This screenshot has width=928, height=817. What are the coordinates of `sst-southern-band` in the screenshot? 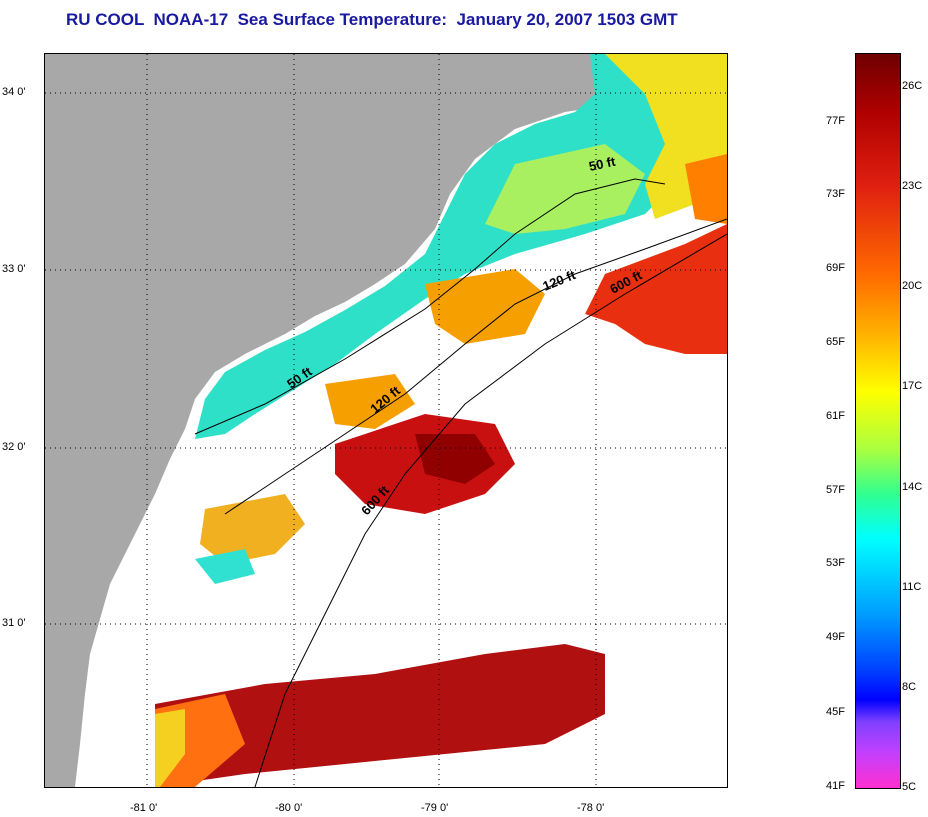 It's located at (380, 715).